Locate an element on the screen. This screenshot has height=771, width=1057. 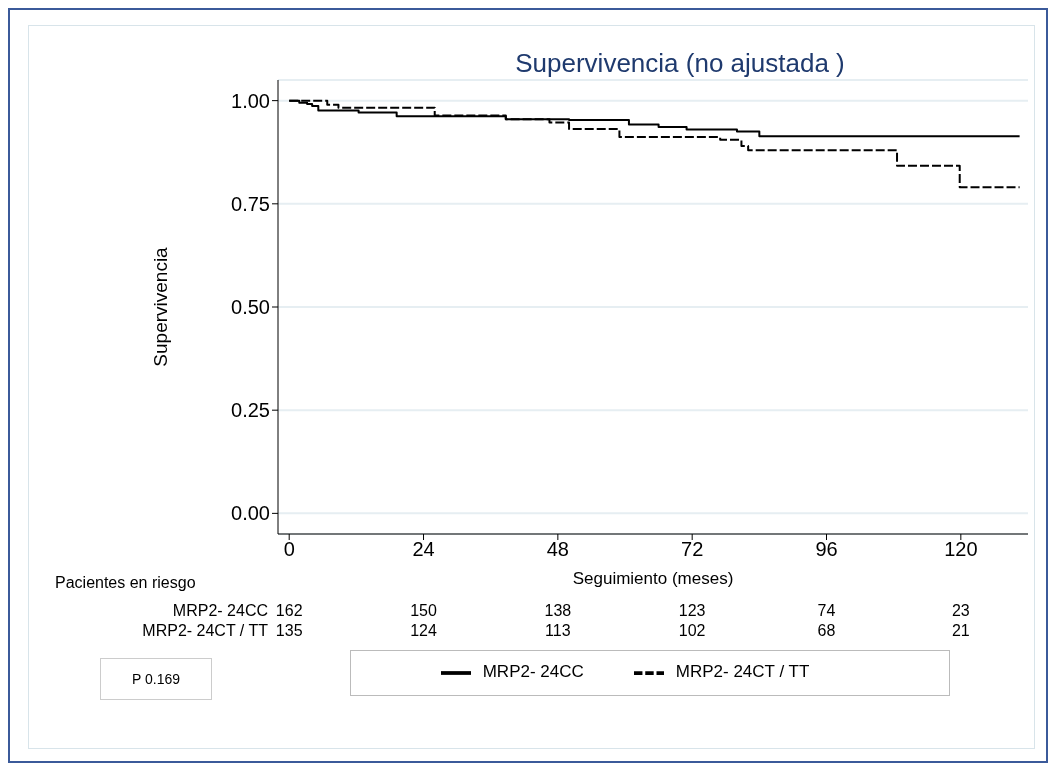
text: 102 is located at coordinates (692, 631).